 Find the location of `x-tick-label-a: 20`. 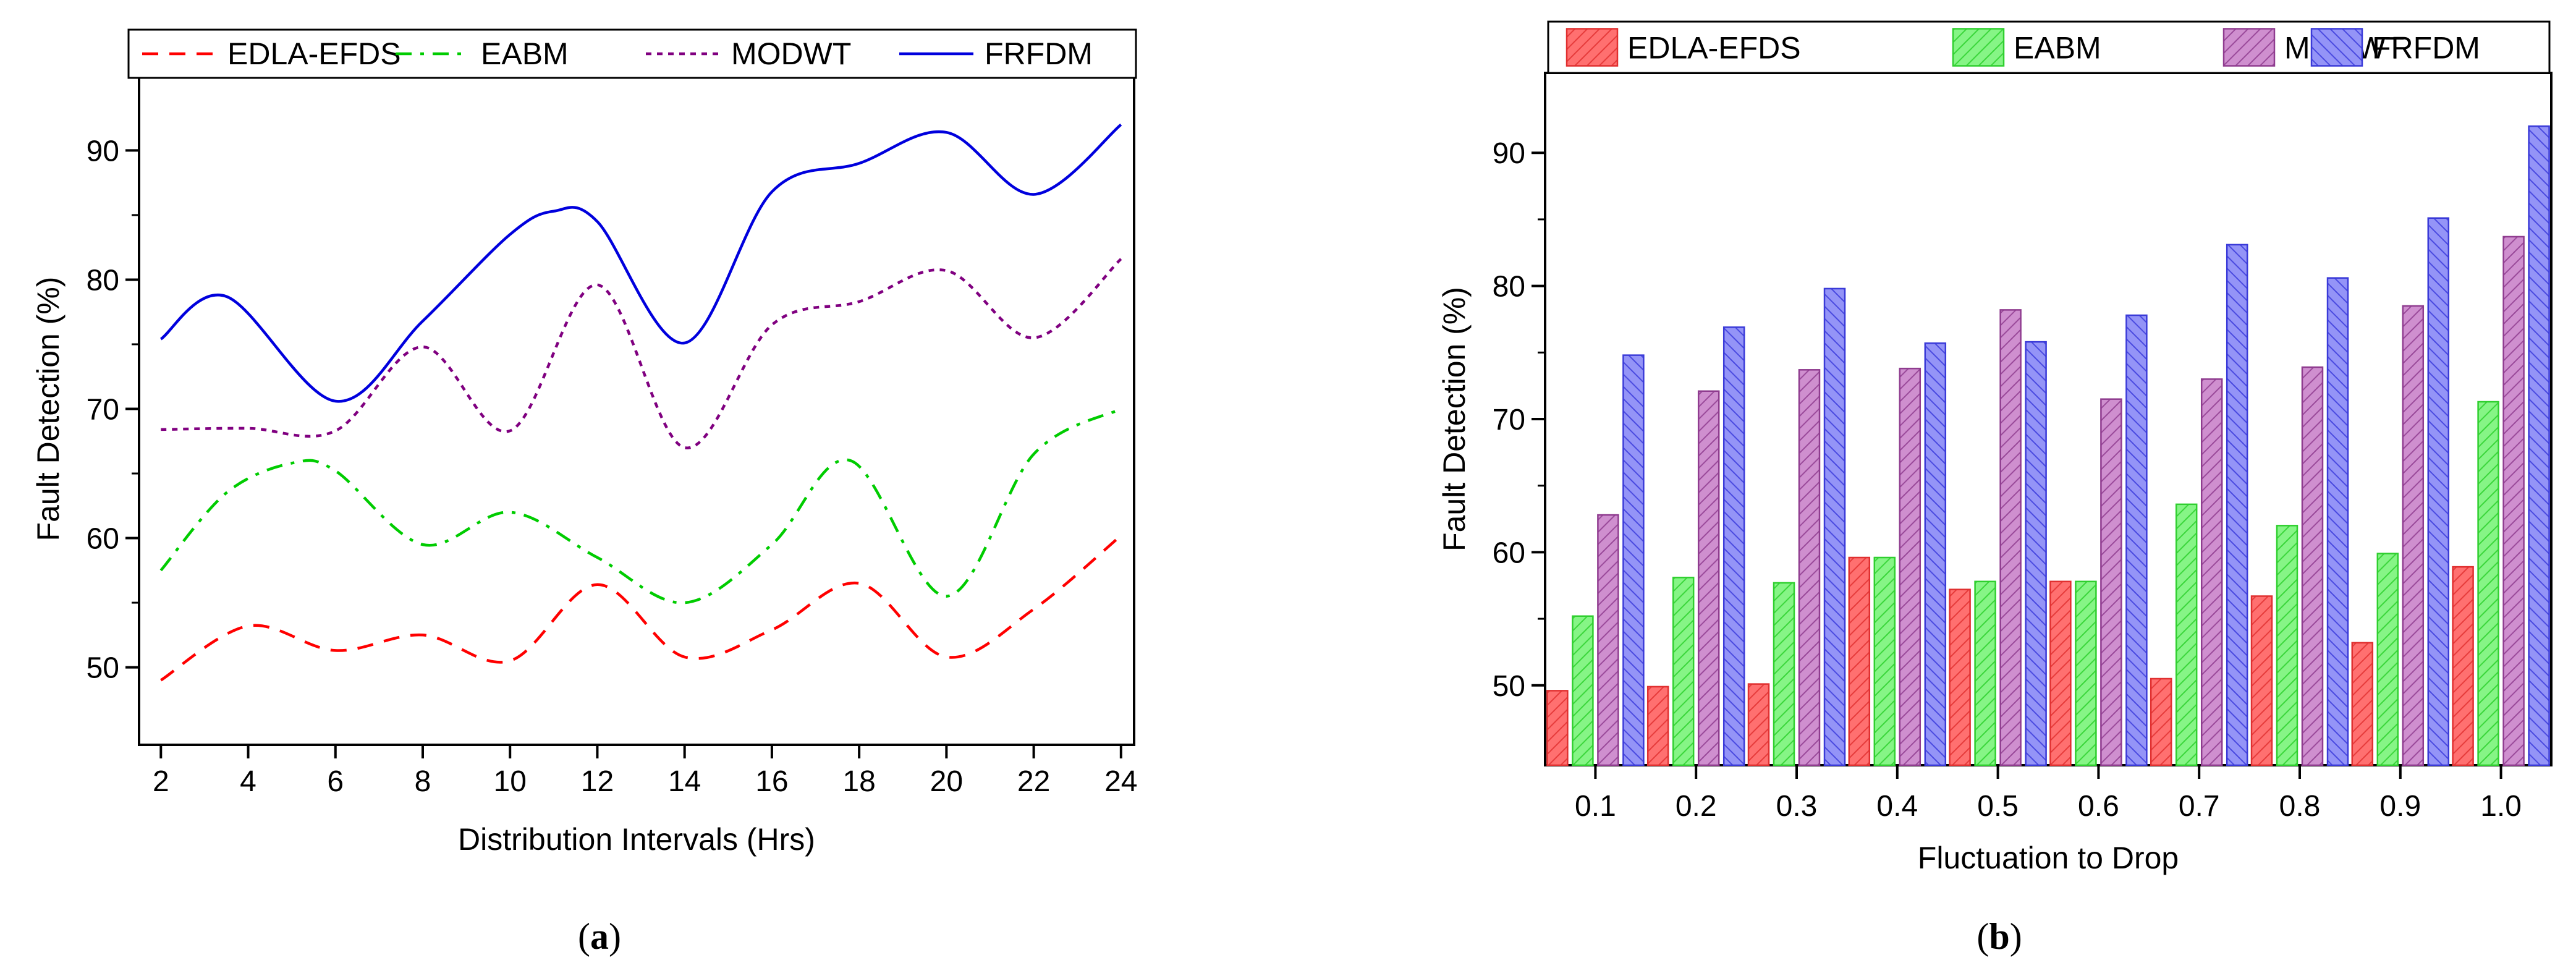

x-tick-label-a: 20 is located at coordinates (946, 781).